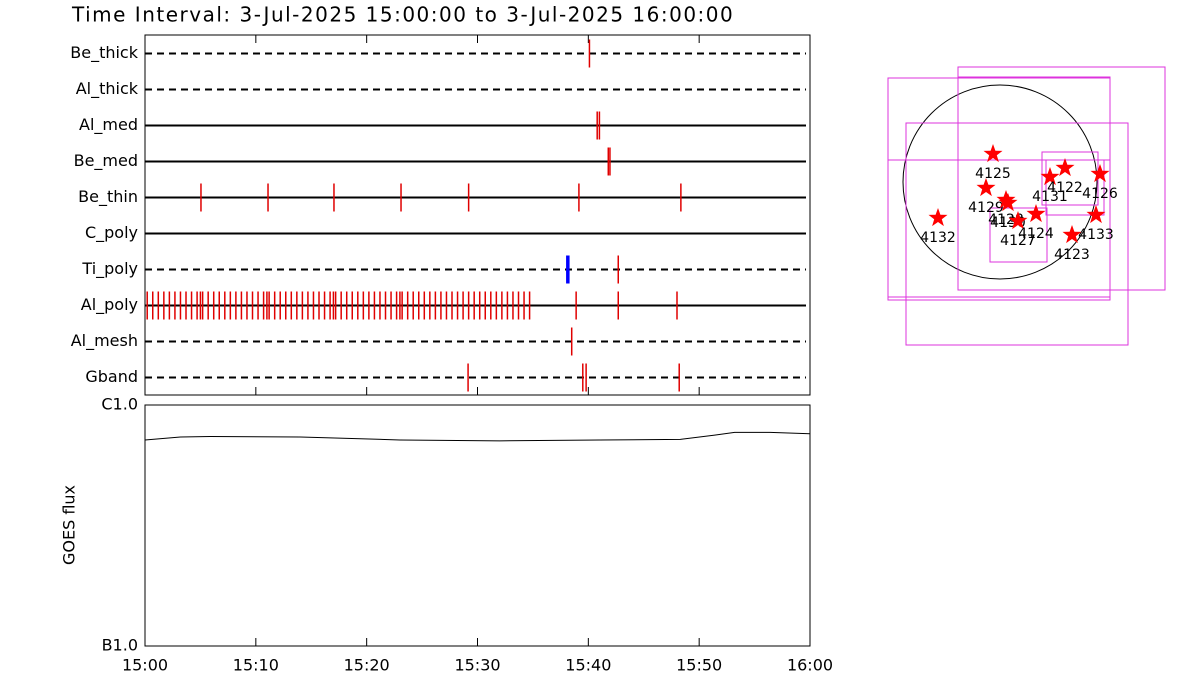 The image size is (1200, 700). Describe the element at coordinates (1018, 241) in the screenshot. I see `ar-label: 4127` at that location.